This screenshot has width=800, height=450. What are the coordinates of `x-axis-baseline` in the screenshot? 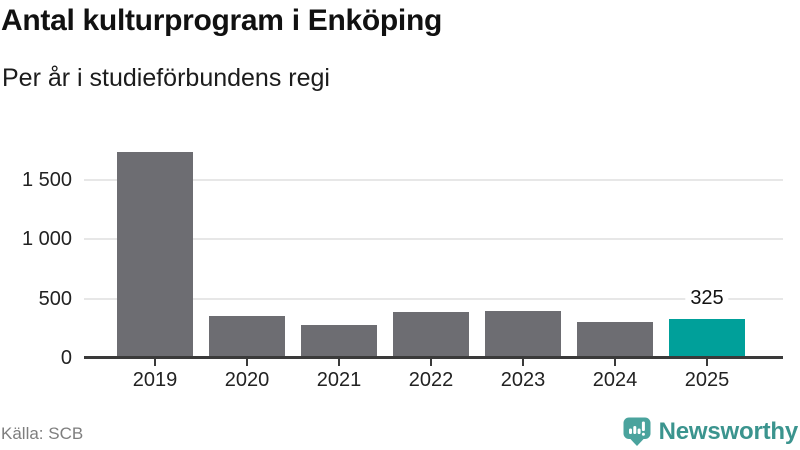 It's located at (433, 357).